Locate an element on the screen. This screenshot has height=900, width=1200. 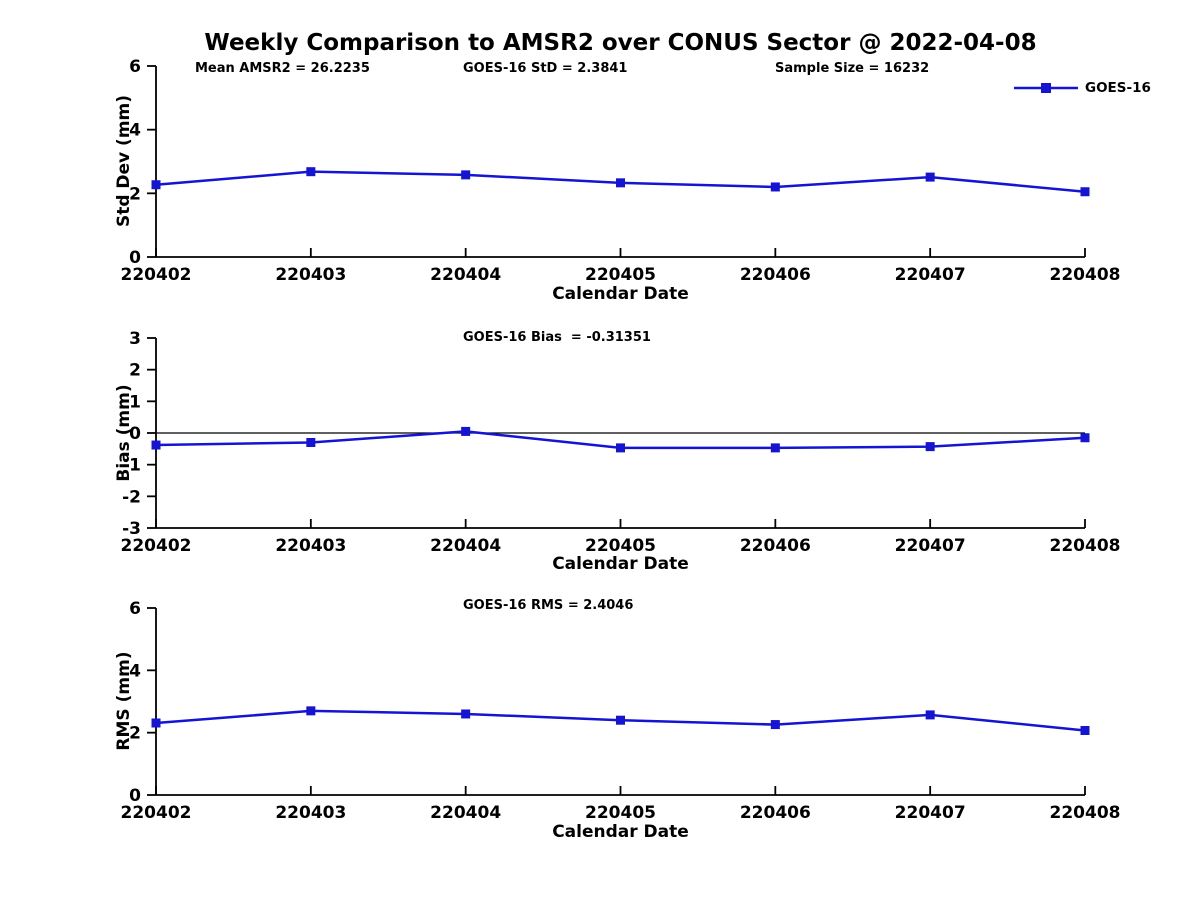
subplot-rms-title: GOES-16 RMS = 2.4046 is located at coordinates (548, 605).